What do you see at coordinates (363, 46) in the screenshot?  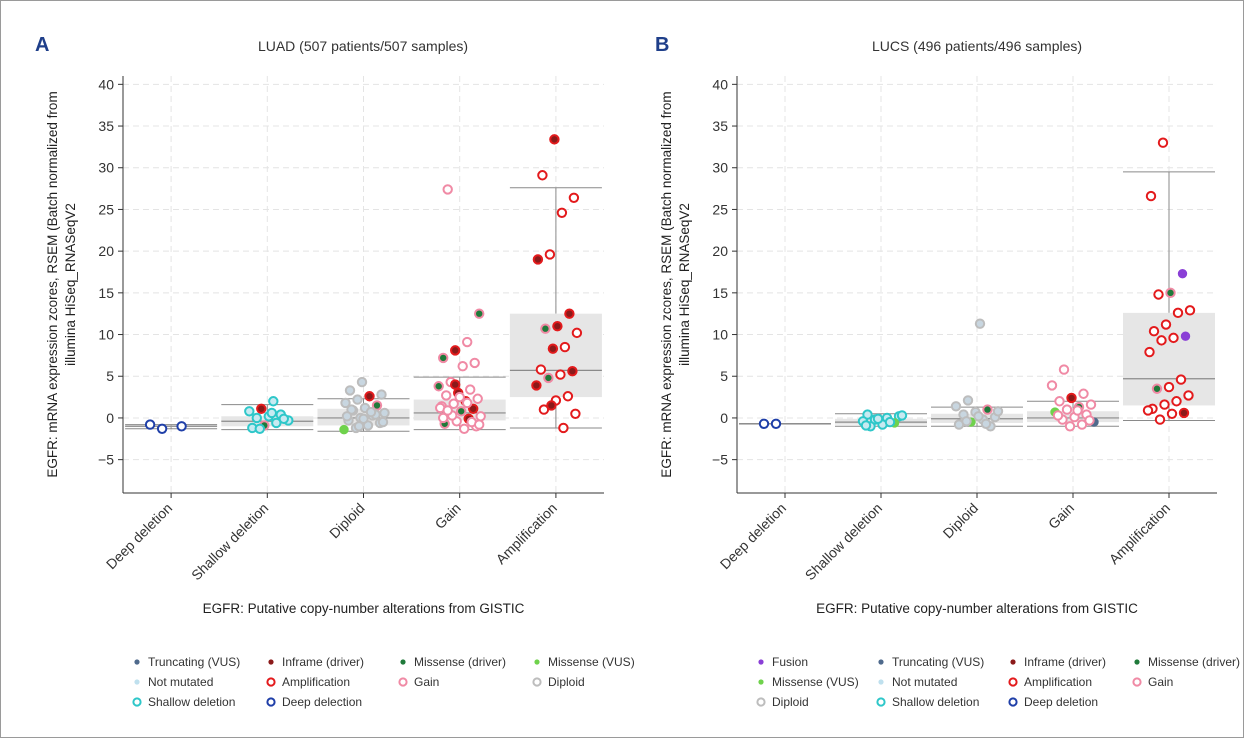 I see `chart-title: LUAD (507 patients/507 samples)` at bounding box center [363, 46].